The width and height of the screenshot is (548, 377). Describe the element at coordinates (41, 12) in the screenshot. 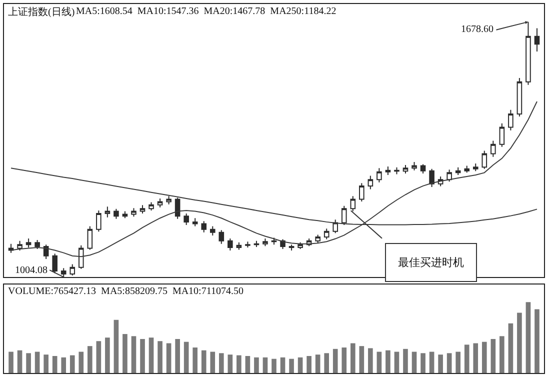

I see `chart-title: 上证指数(日线)` at that location.